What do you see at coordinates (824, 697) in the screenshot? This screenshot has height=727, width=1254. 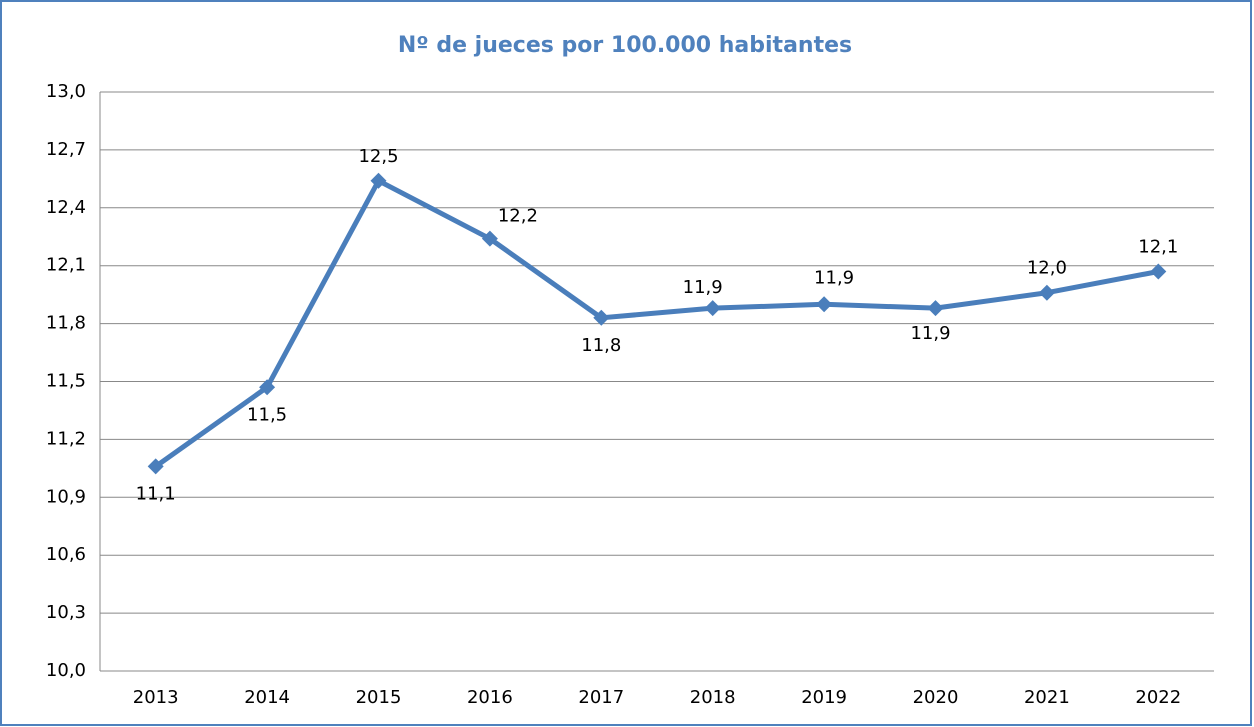 I see `x-tick-label: 2019` at bounding box center [824, 697].